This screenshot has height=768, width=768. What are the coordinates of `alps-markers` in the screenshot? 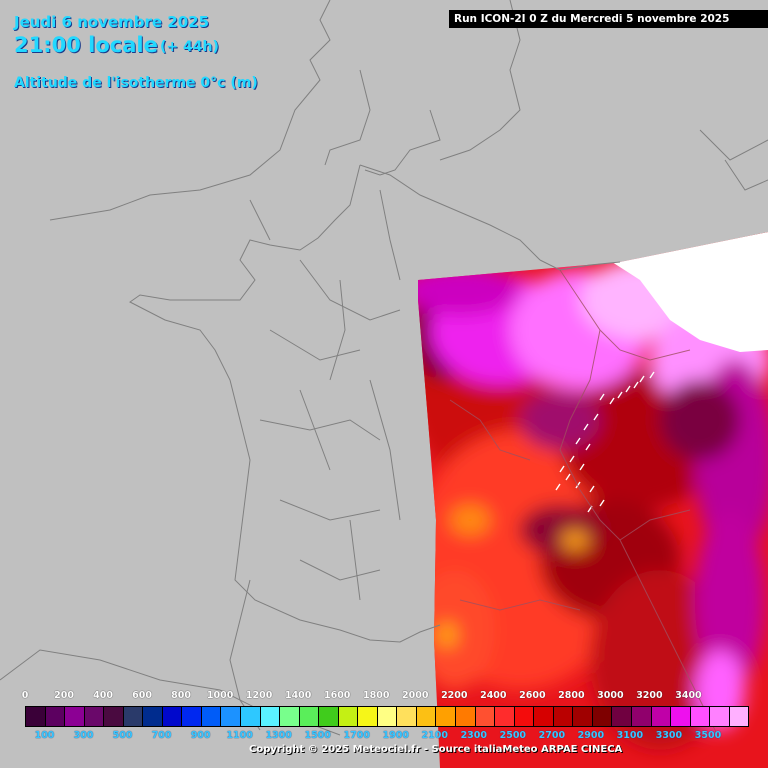 It's located at (605, 442).